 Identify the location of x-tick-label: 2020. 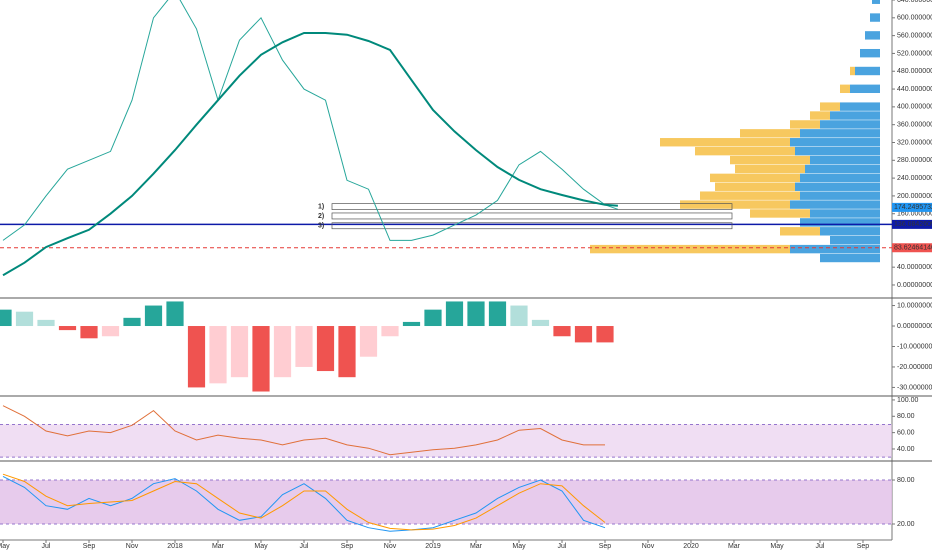
(691, 546).